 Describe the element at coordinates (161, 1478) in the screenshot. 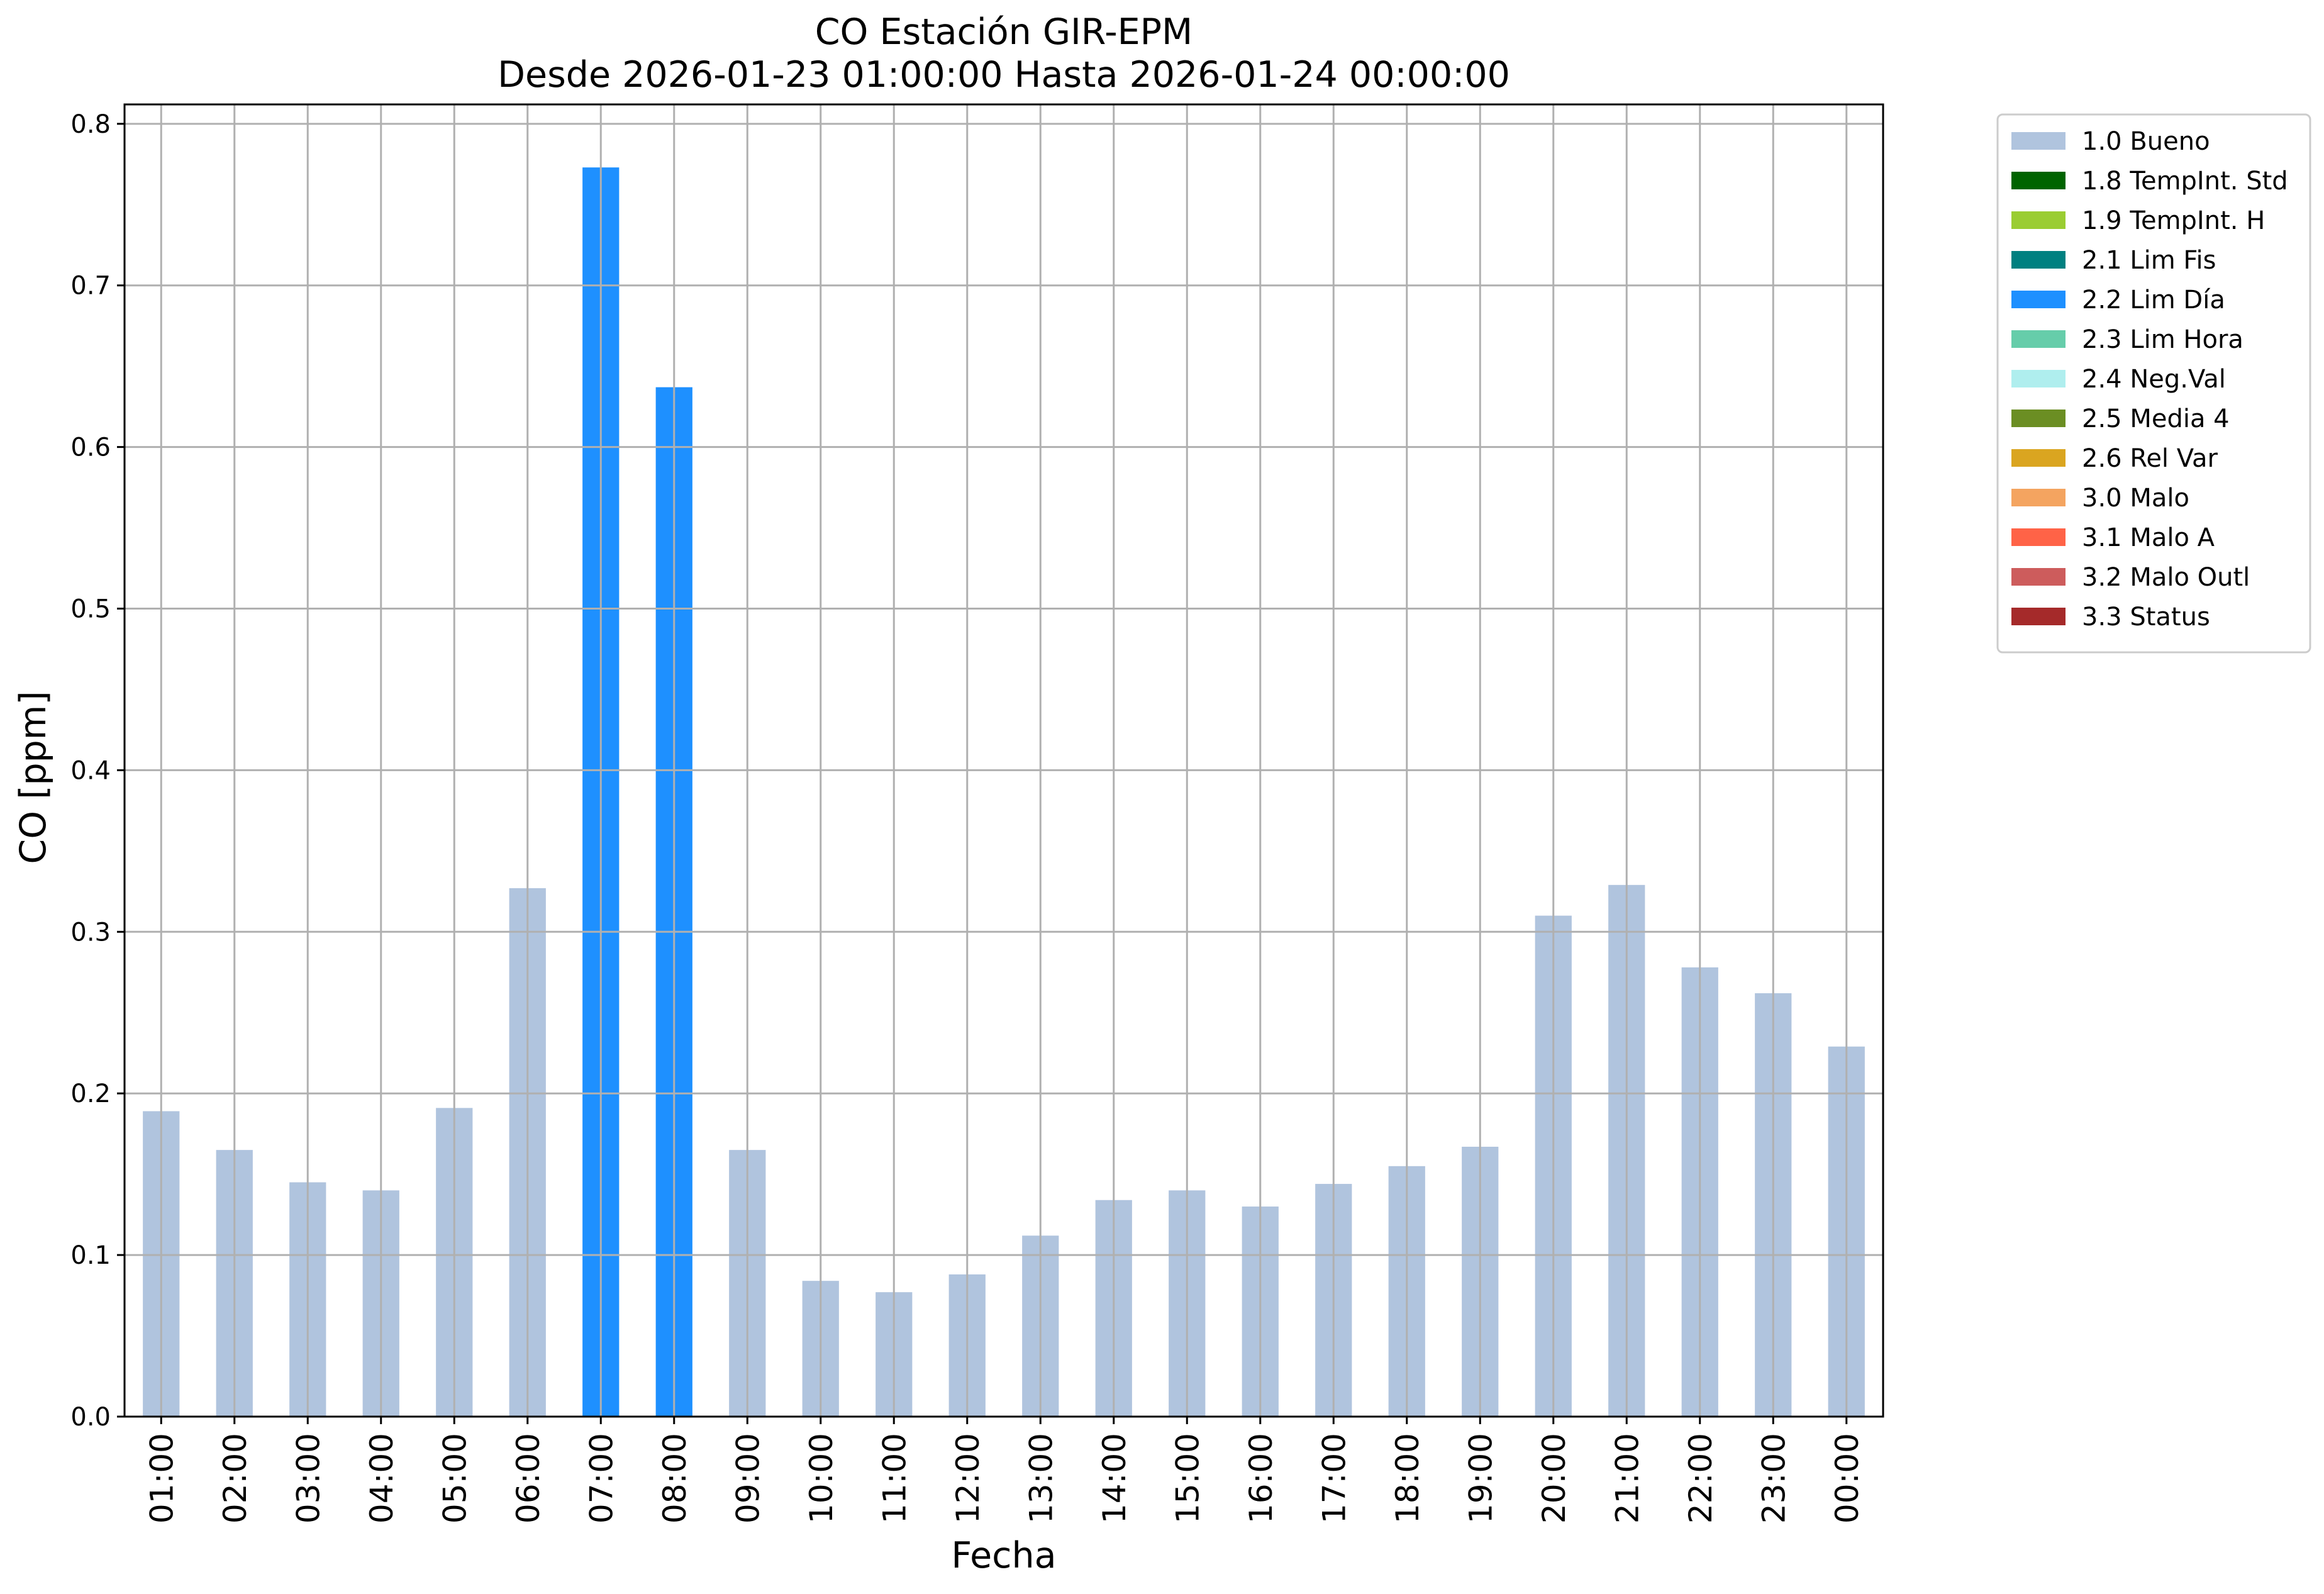

I see `x-tick-label: 01:00` at that location.